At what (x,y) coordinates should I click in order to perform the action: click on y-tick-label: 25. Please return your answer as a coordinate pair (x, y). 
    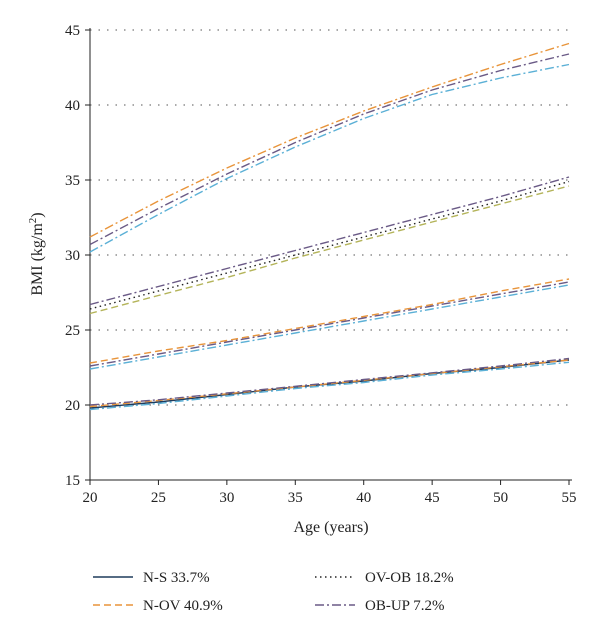
    Looking at the image, I should click on (72, 331).